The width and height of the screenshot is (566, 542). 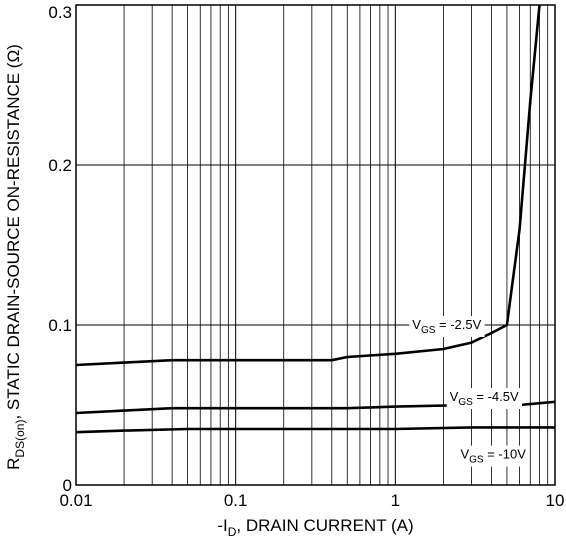 I want to click on y-tick-label: 0.3, so click(x=60, y=12).